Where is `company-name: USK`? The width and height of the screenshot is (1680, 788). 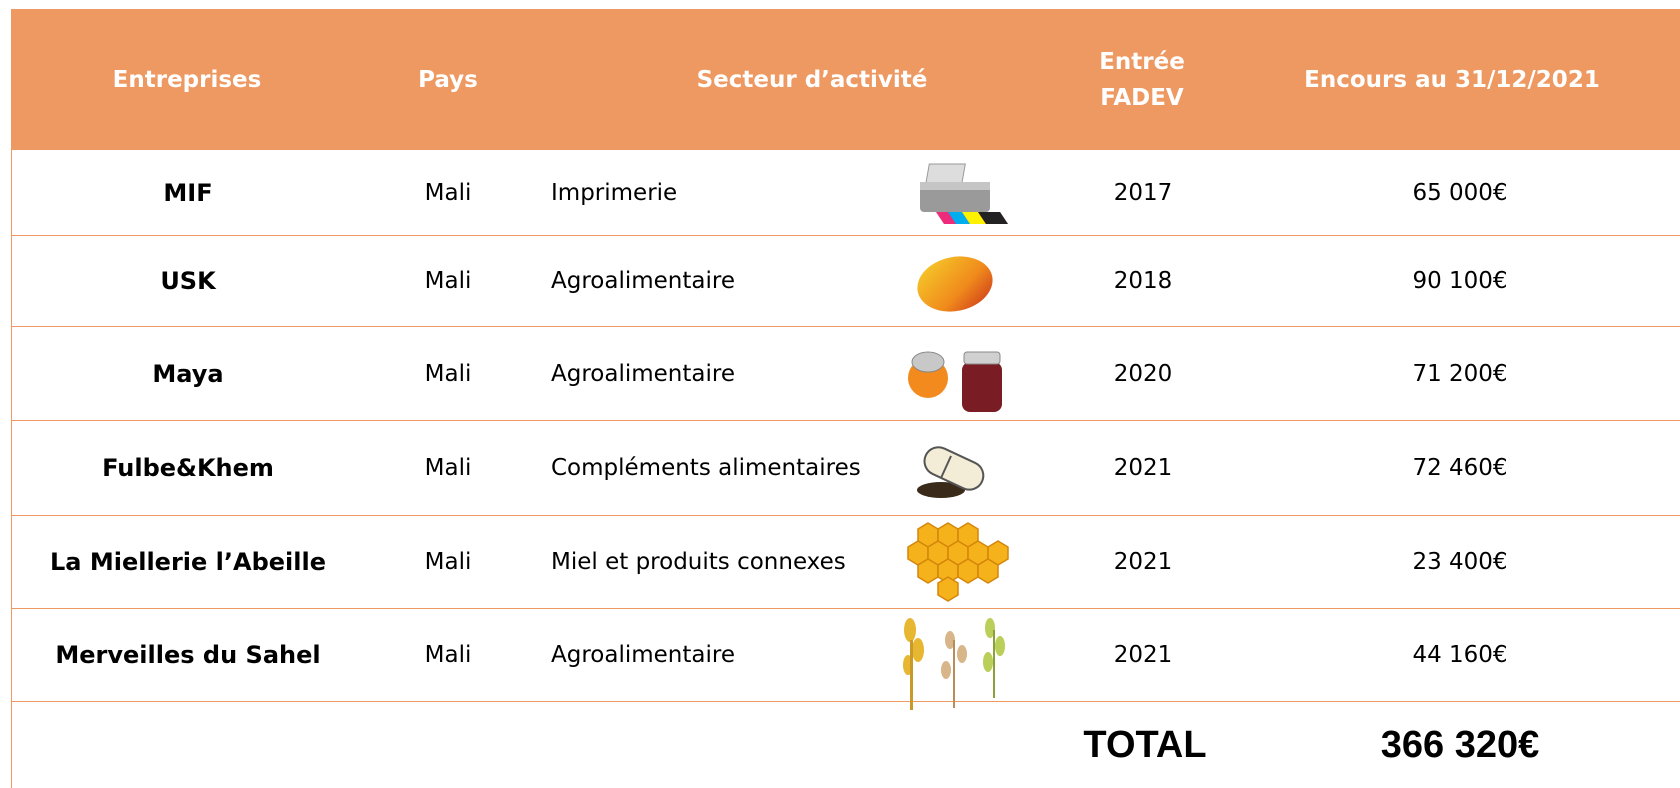 company-name: USK is located at coordinates (188, 281).